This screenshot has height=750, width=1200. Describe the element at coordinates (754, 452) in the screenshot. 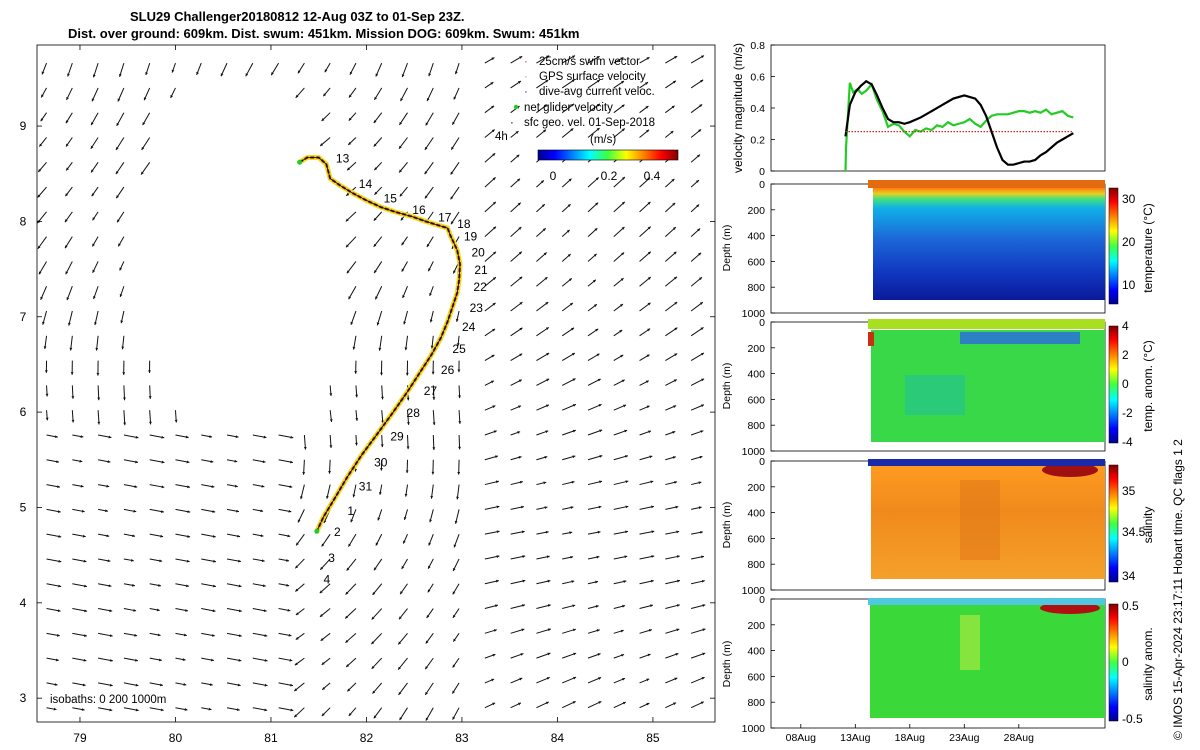

I see `depth-tick-label: 1000` at that location.